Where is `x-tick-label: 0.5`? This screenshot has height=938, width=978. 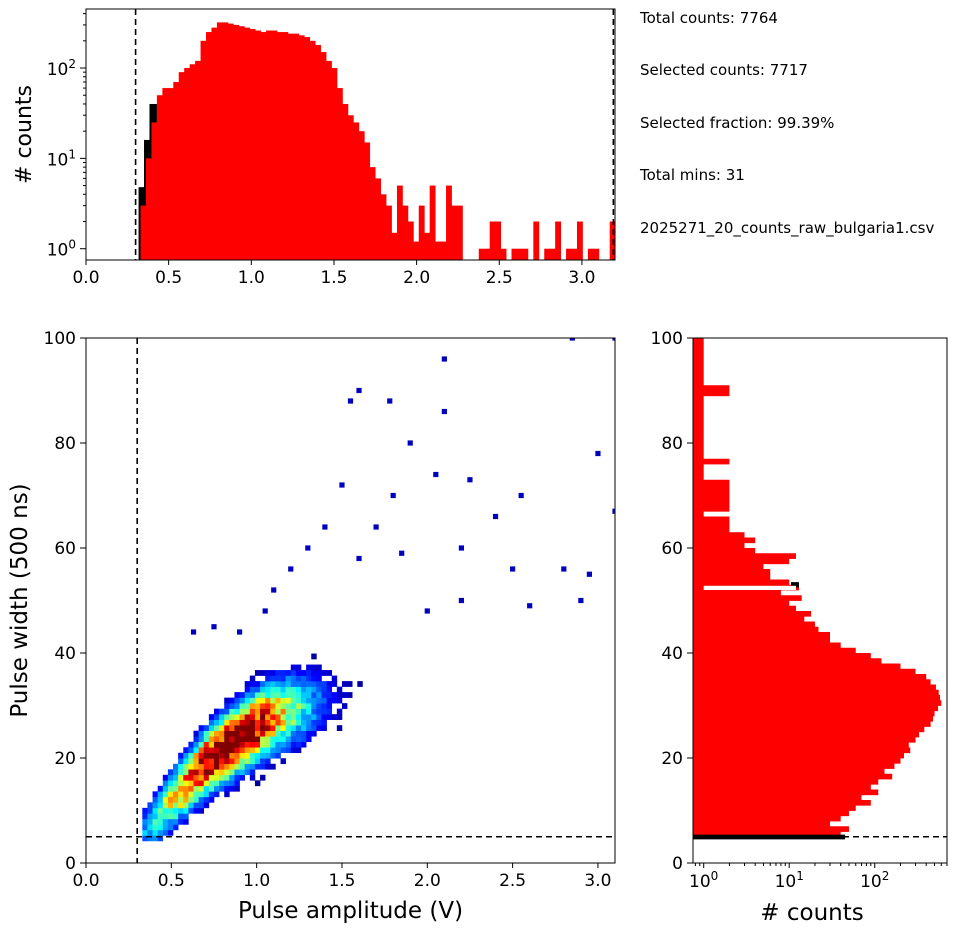
x-tick-label: 0.5 is located at coordinates (168, 278).